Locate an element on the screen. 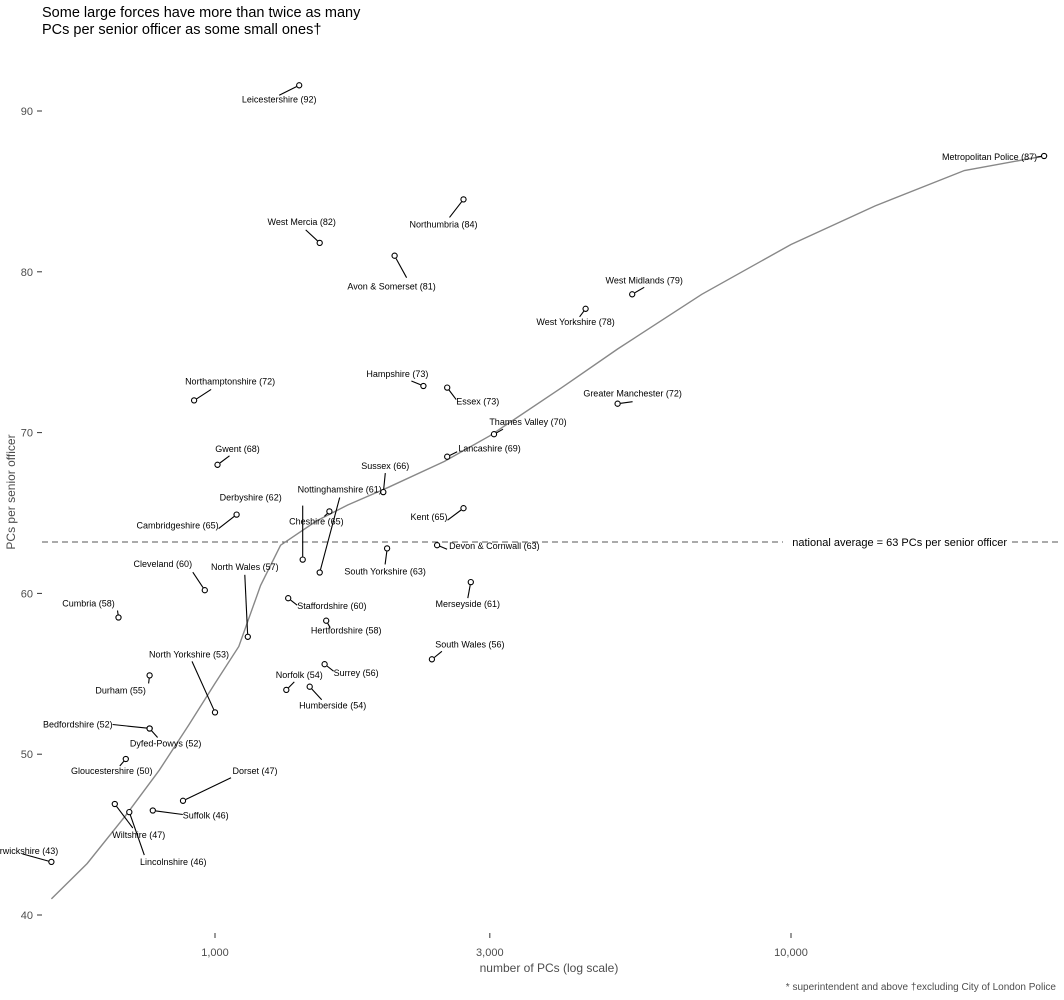 This screenshot has width=1064, height=1000. leader-line-west-yorkshire is located at coordinates (582, 314).